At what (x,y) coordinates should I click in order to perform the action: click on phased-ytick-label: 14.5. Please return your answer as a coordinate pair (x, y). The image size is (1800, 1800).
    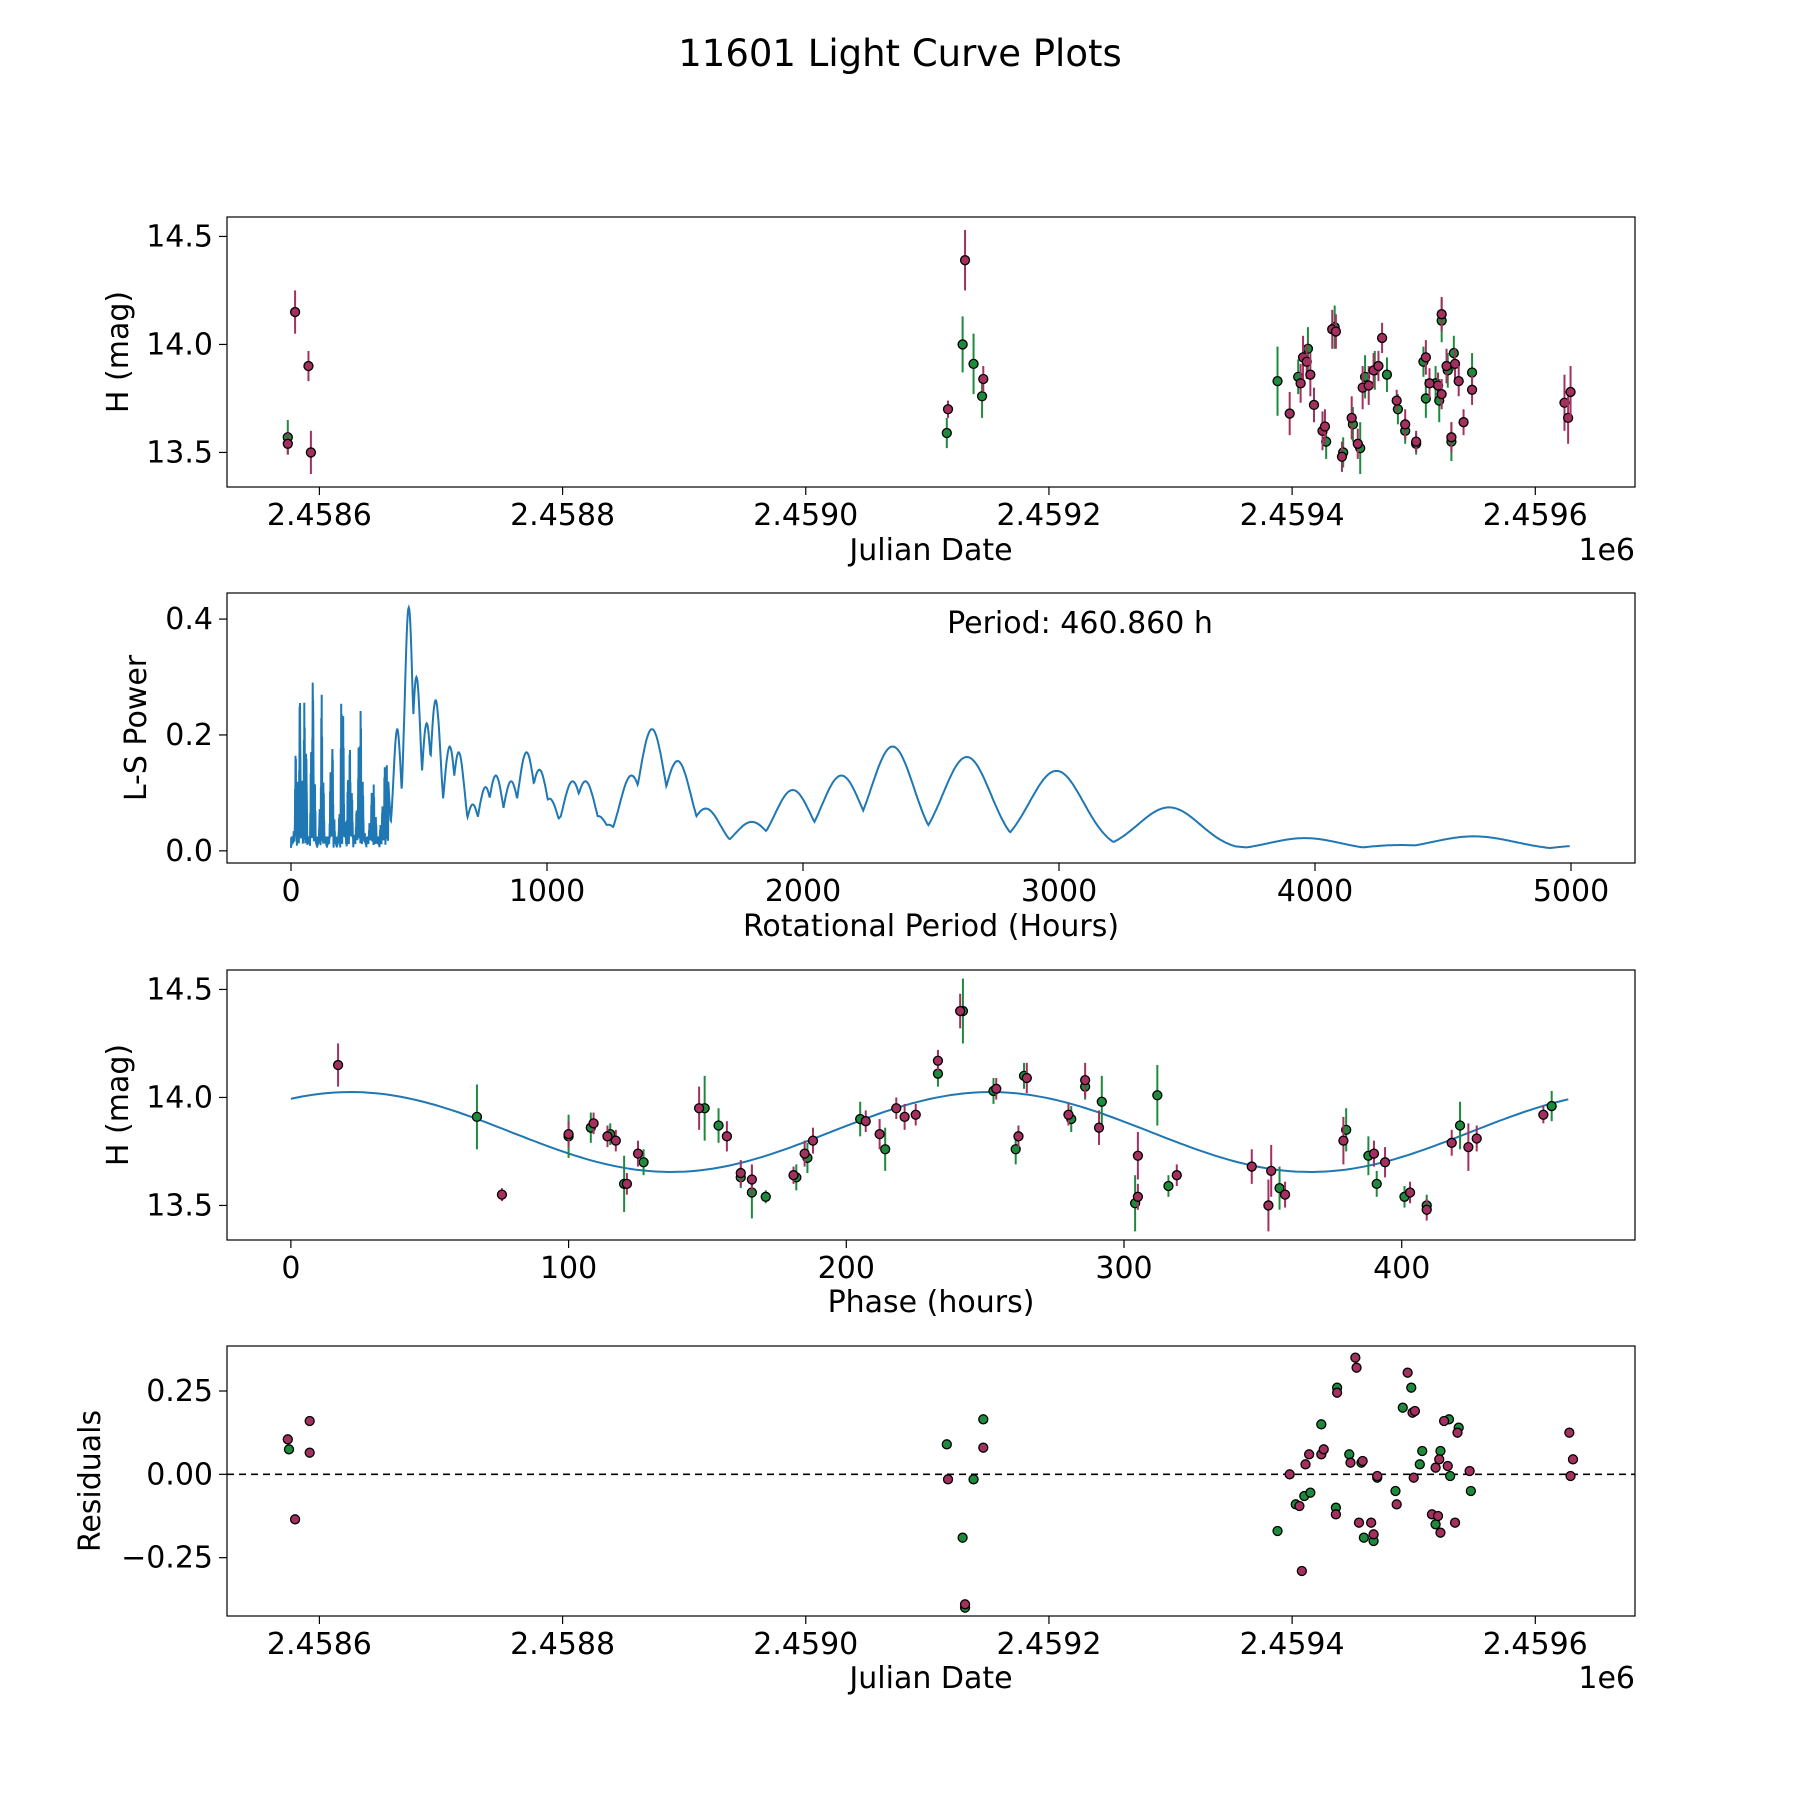
    Looking at the image, I should click on (179, 989).